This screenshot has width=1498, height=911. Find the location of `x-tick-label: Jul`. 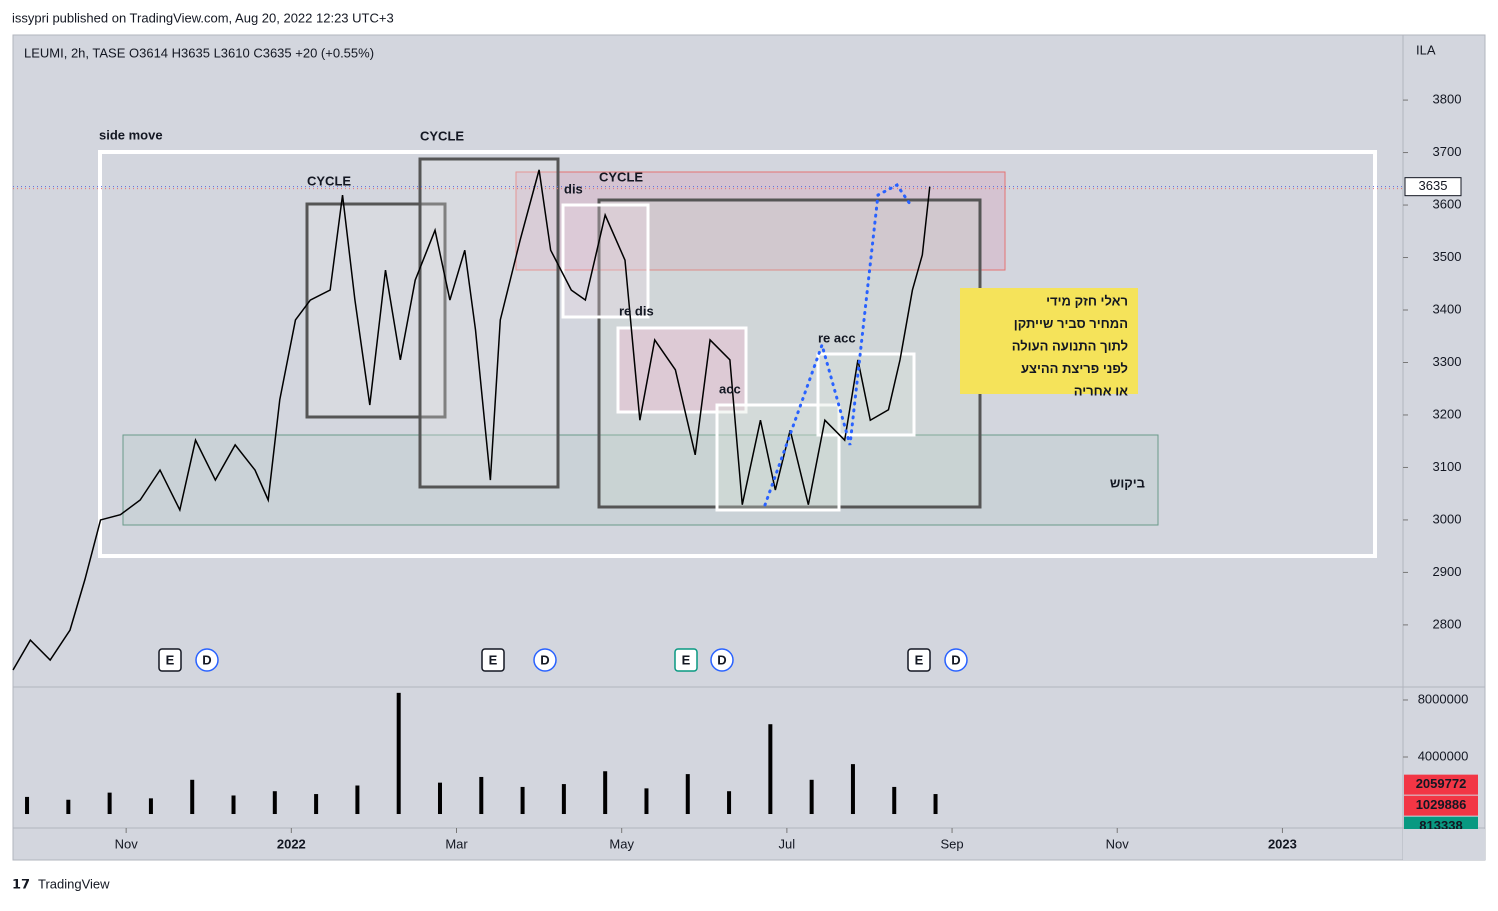

x-tick-label: Jul is located at coordinates (787, 843).